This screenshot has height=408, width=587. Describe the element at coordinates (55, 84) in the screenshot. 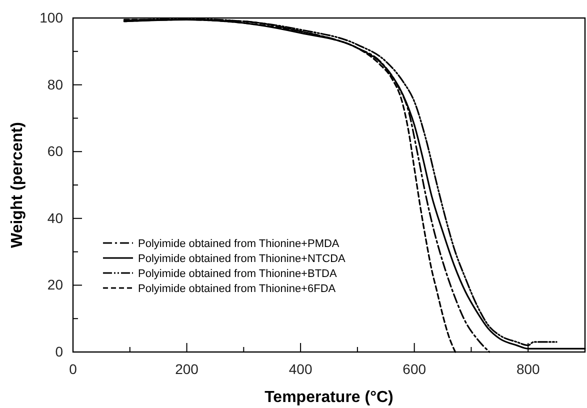

I see `y-tick-label: 80` at that location.